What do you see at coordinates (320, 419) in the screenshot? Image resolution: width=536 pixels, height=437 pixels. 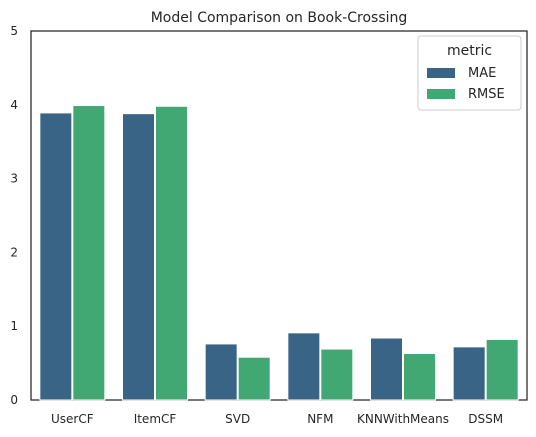 I see `x-tick-label: NFM` at bounding box center [320, 419].